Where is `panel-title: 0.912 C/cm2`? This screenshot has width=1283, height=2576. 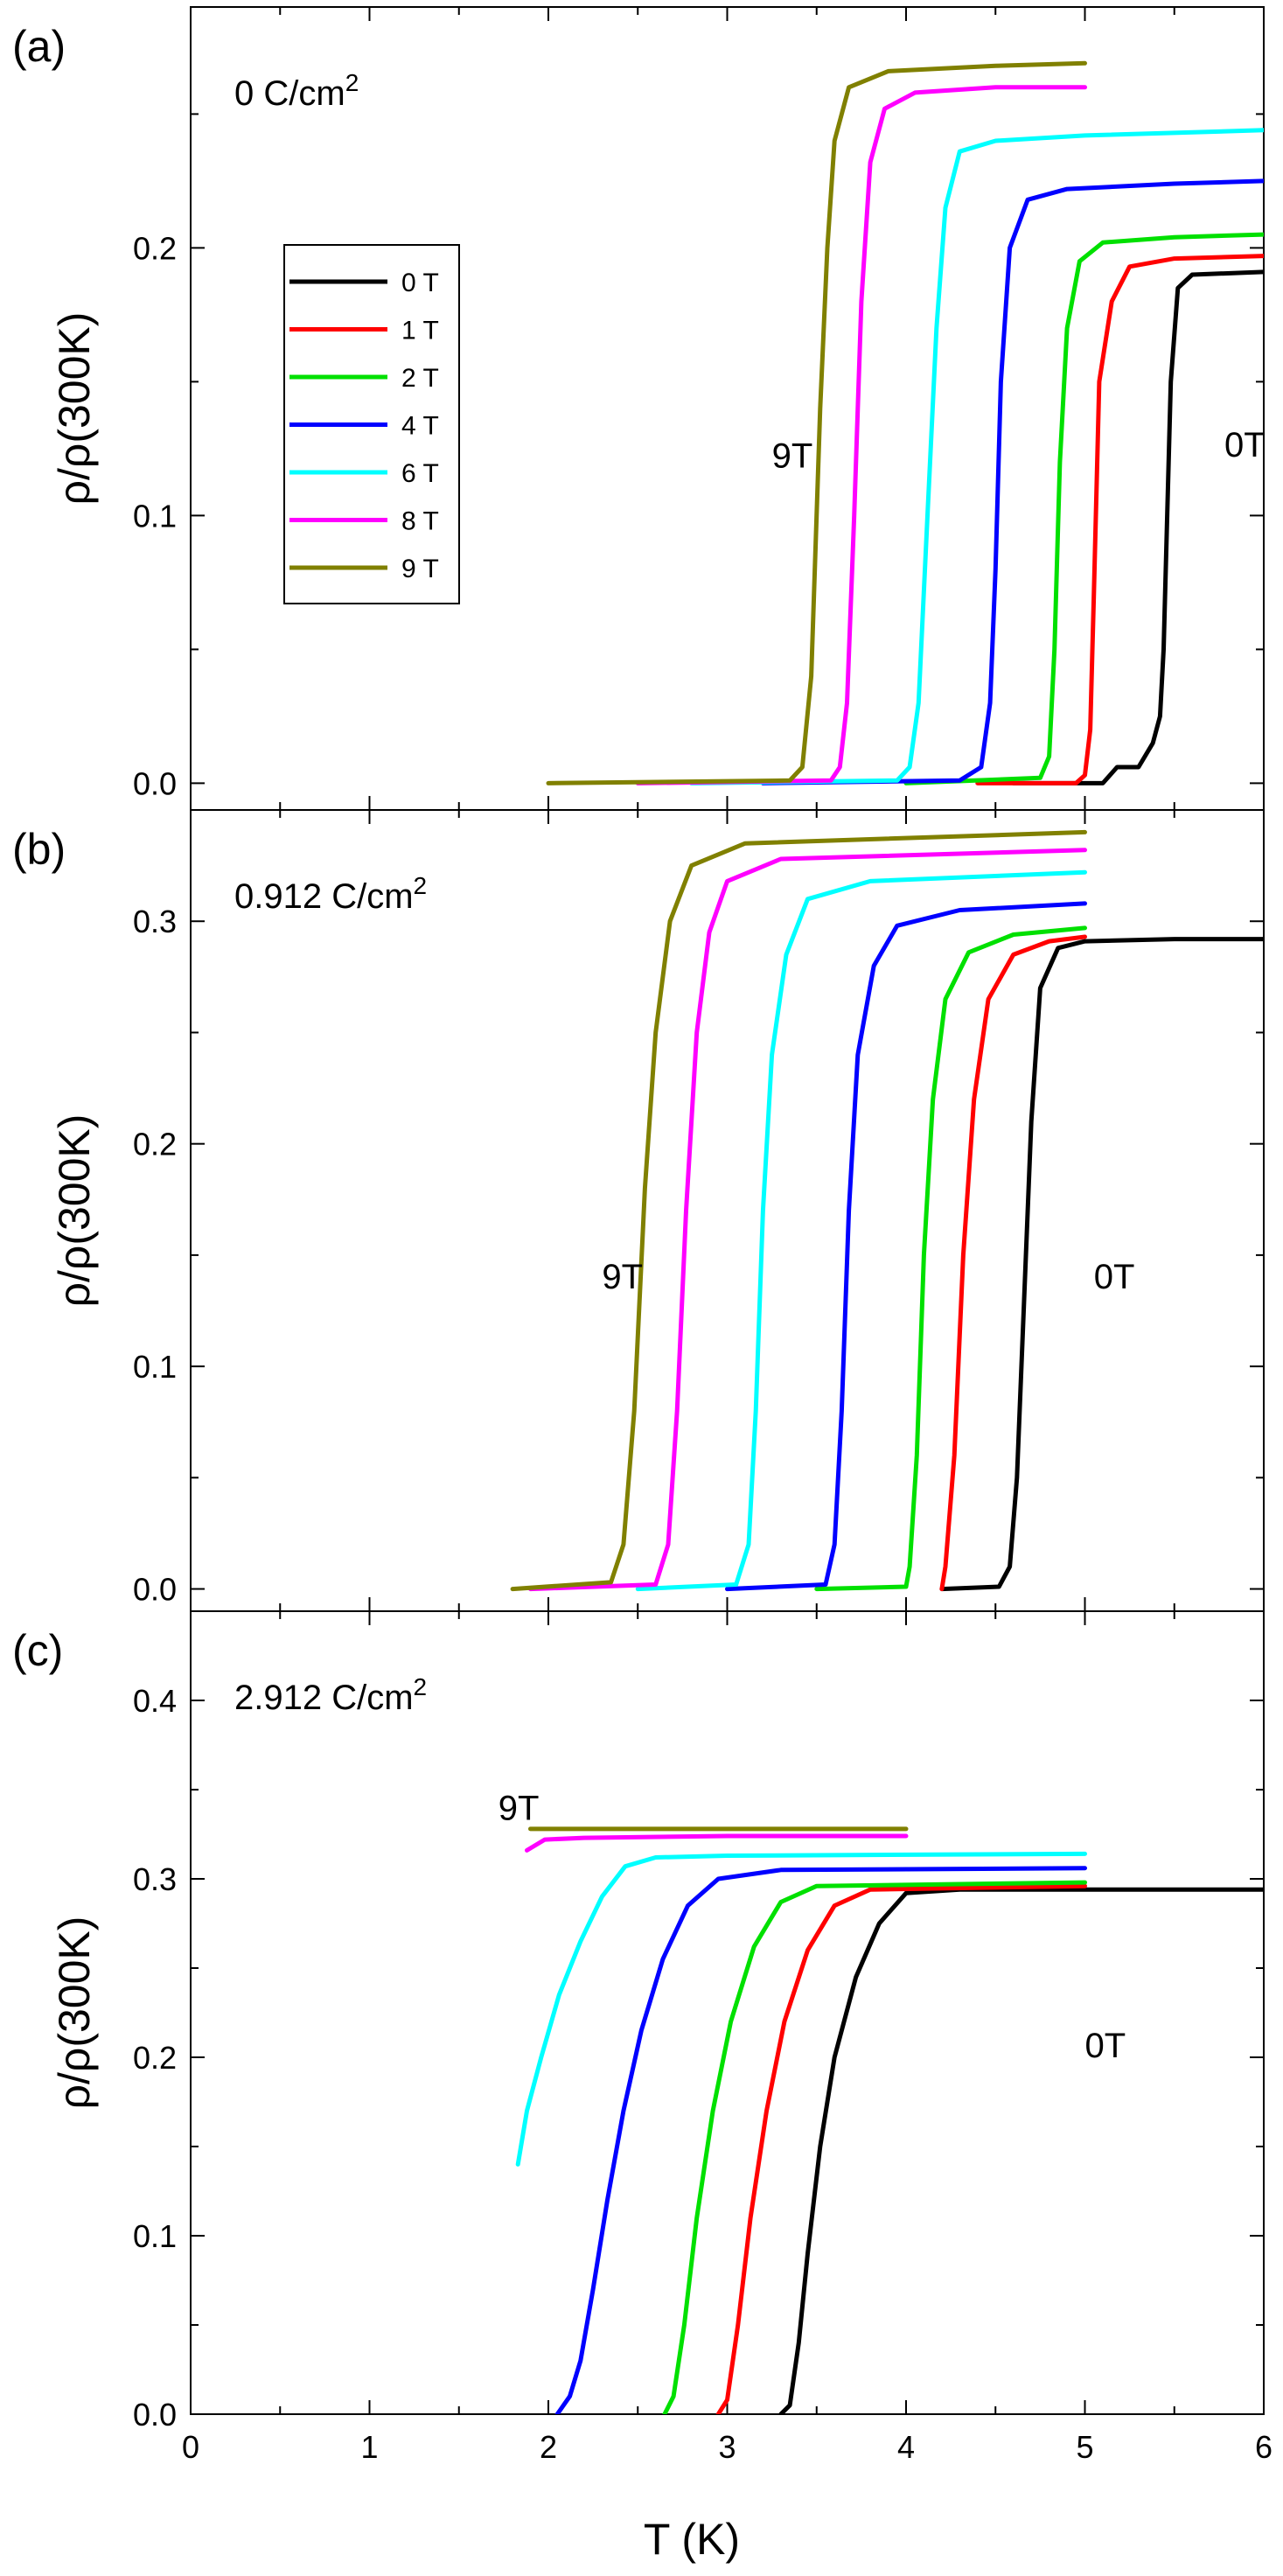
panel-title: 0.912 C/cm2 is located at coordinates (330, 894).